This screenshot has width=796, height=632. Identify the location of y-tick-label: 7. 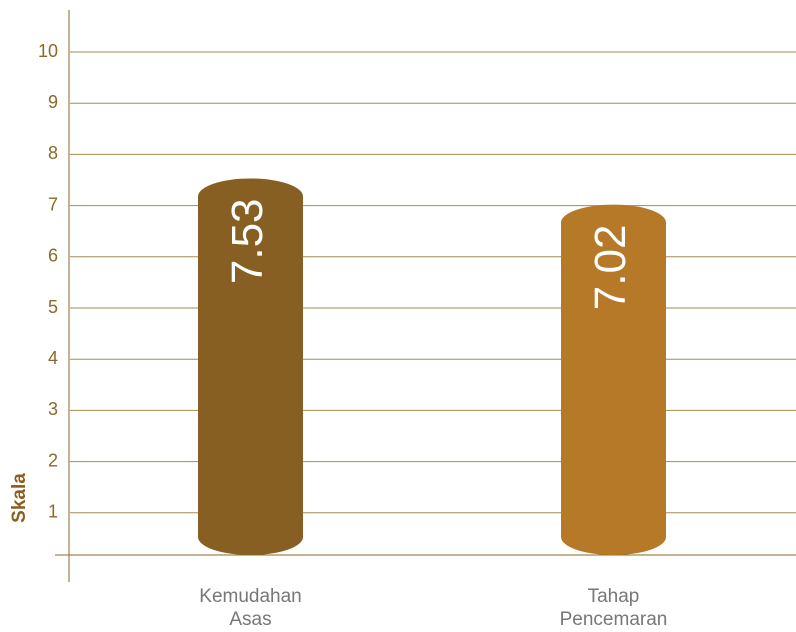
(53, 204).